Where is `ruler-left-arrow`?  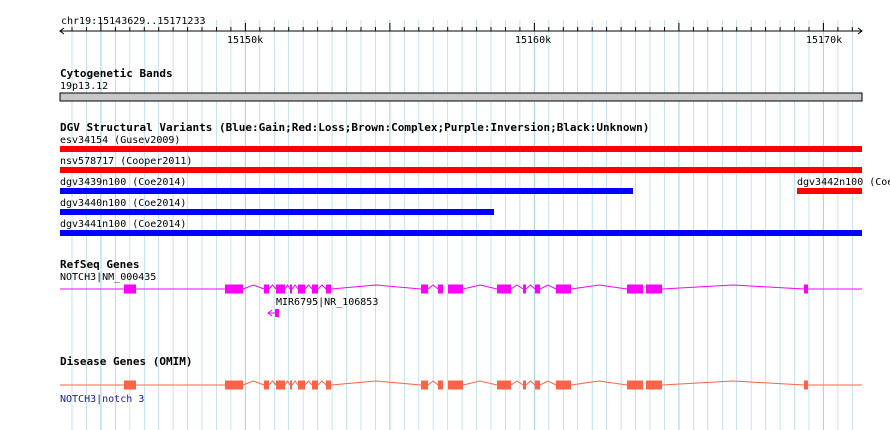
ruler-left-arrow is located at coordinates (62, 31).